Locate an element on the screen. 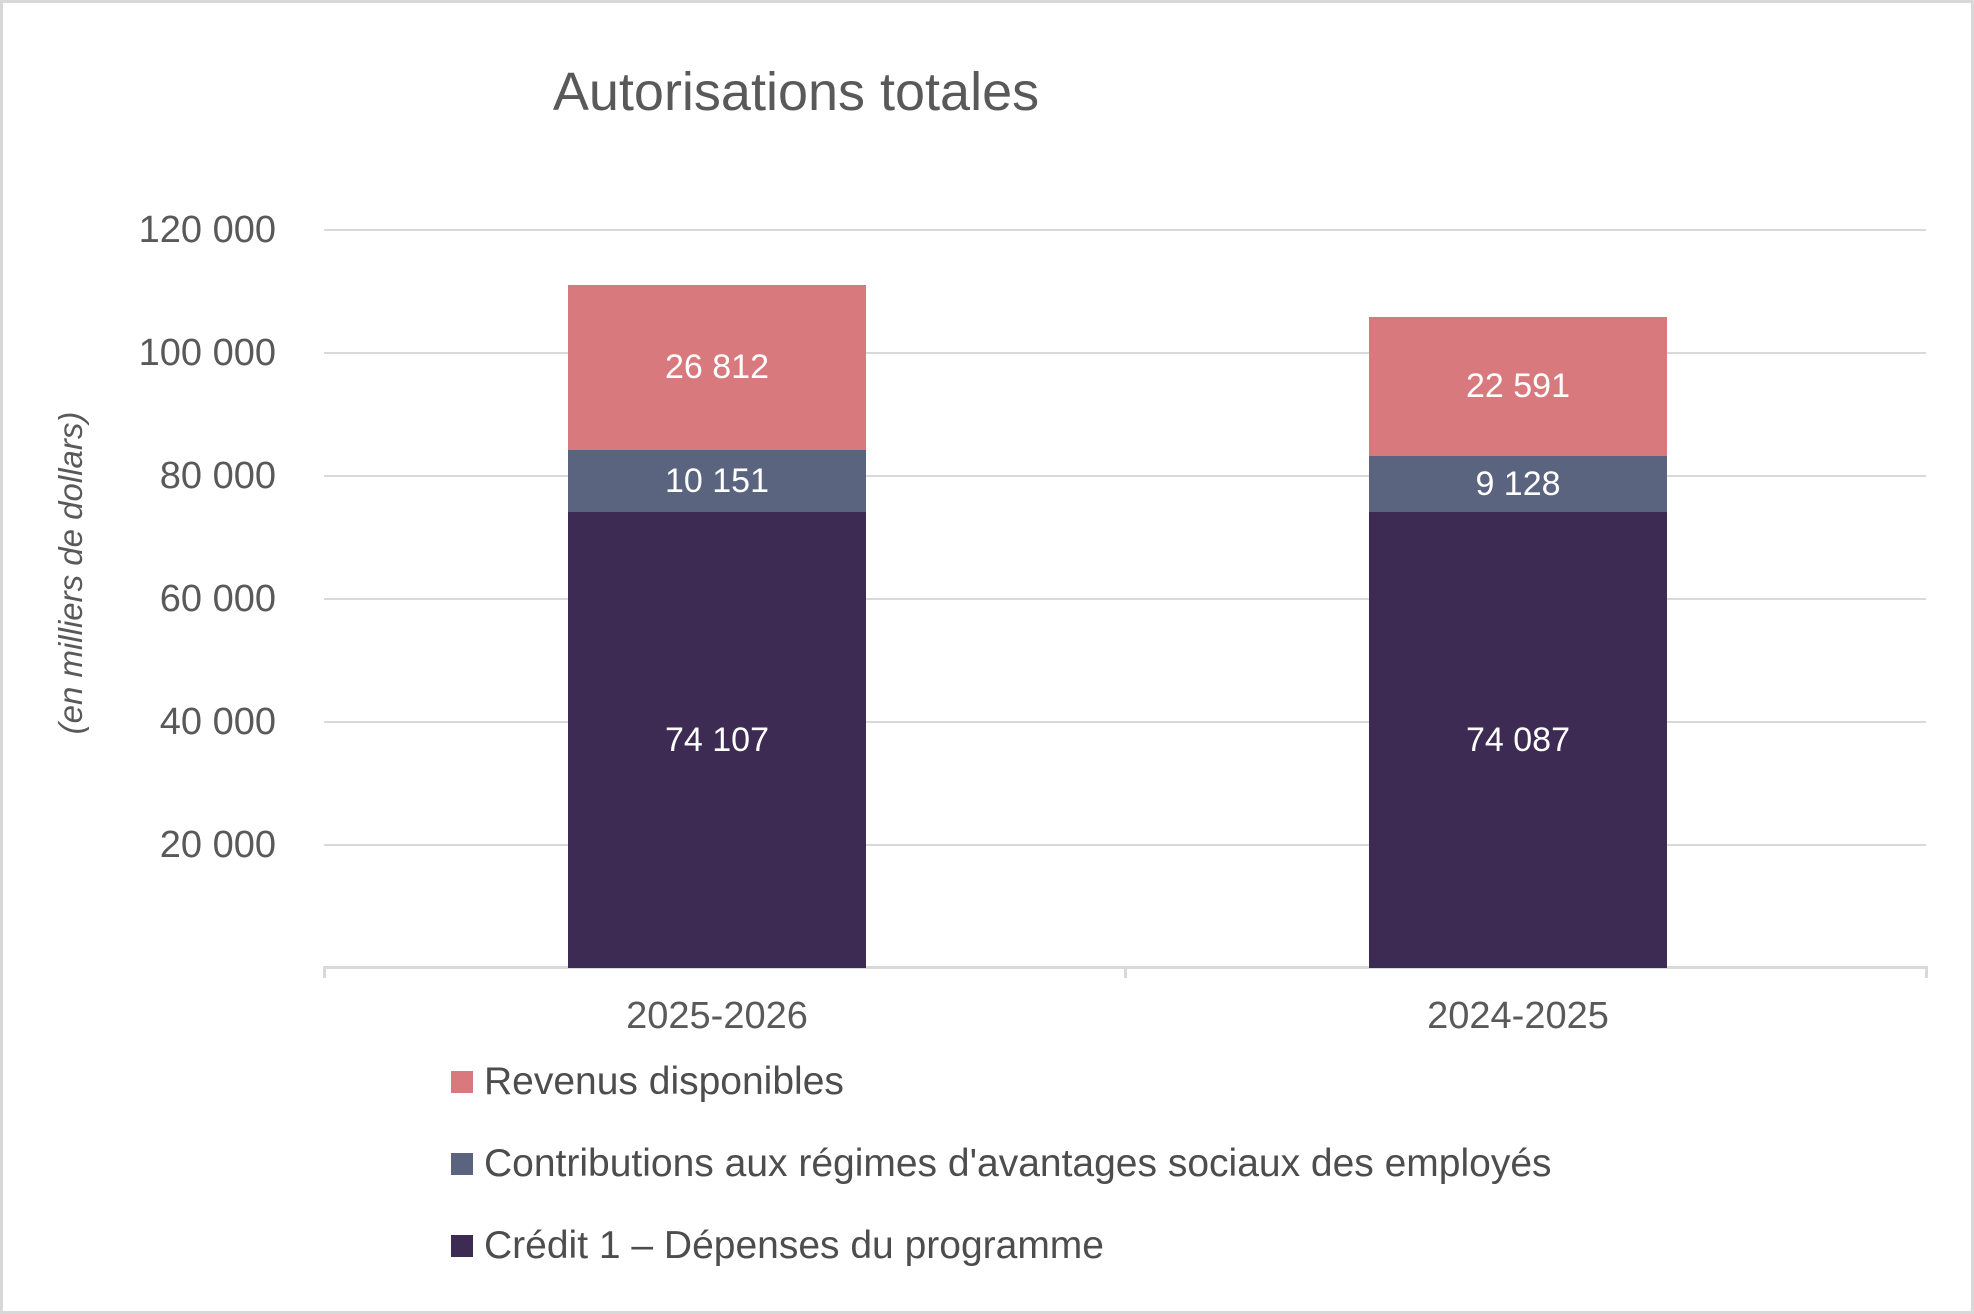  legend-item: Revenus disponibles is located at coordinates (1001, 1082).